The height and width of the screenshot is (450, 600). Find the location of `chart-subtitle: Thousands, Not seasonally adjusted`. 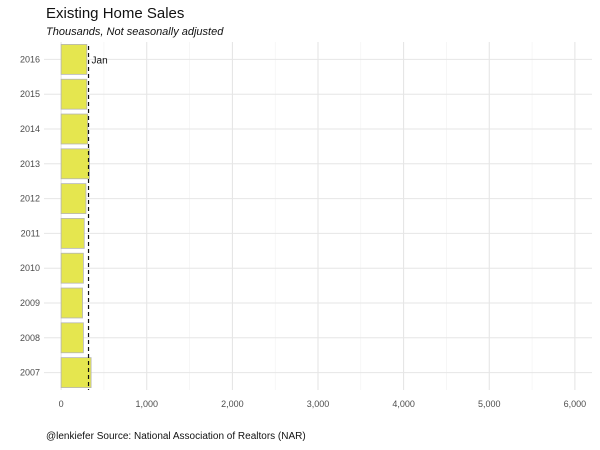

chart-subtitle: Thousands, Not seasonally adjusted is located at coordinates (135, 32).